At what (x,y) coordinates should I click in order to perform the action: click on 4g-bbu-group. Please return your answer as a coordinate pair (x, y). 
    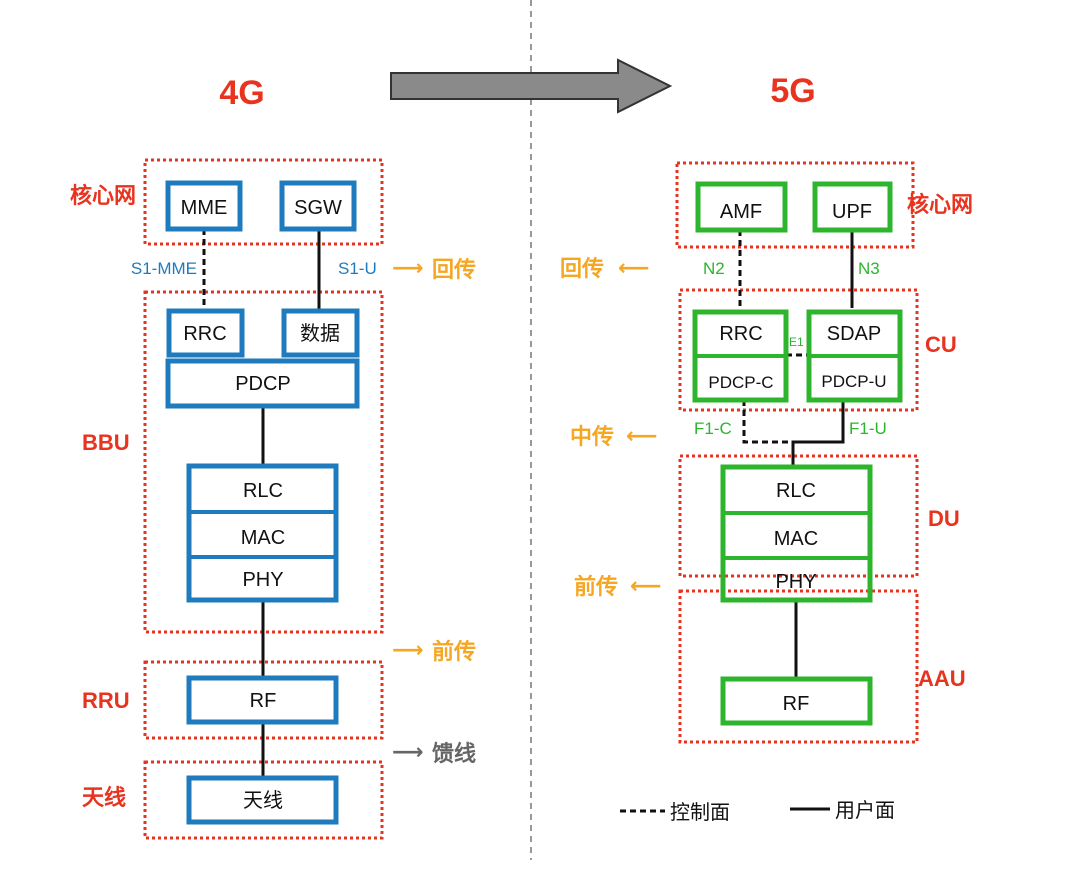
    Looking at the image, I should click on (263, 462).